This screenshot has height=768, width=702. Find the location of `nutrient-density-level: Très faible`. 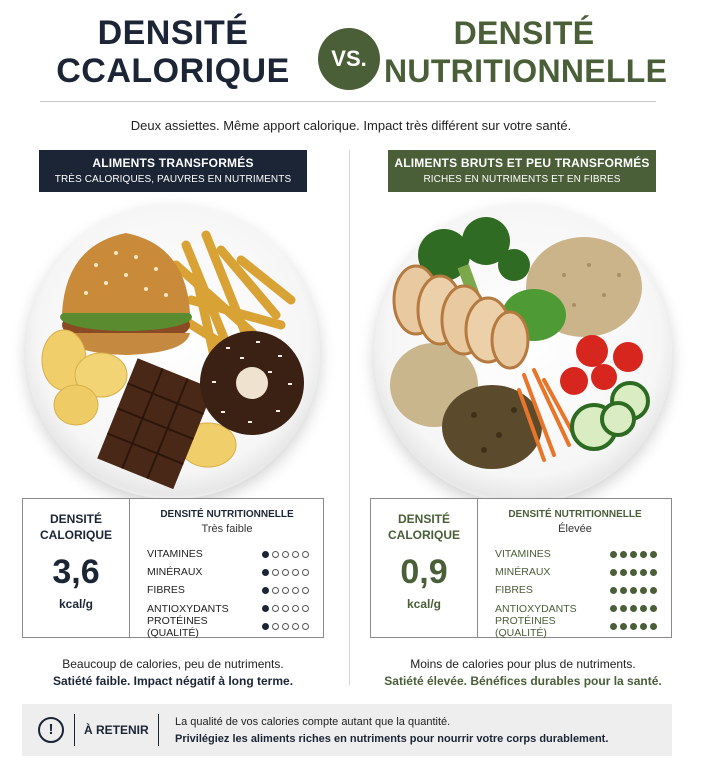

nutrient-density-level: Très faible is located at coordinates (227, 529).